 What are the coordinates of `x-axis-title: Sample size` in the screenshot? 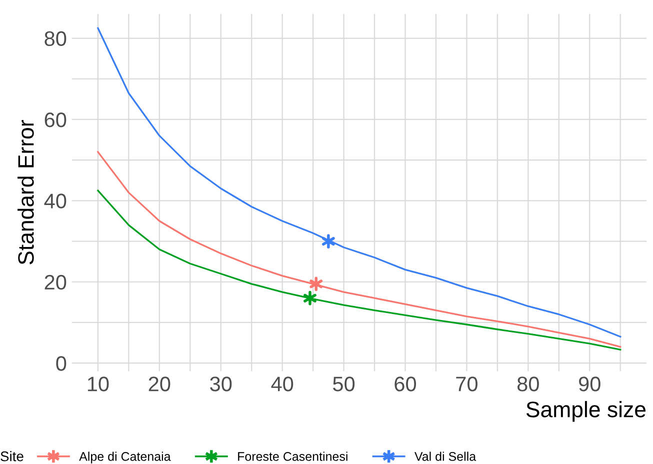 It's located at (586, 411).